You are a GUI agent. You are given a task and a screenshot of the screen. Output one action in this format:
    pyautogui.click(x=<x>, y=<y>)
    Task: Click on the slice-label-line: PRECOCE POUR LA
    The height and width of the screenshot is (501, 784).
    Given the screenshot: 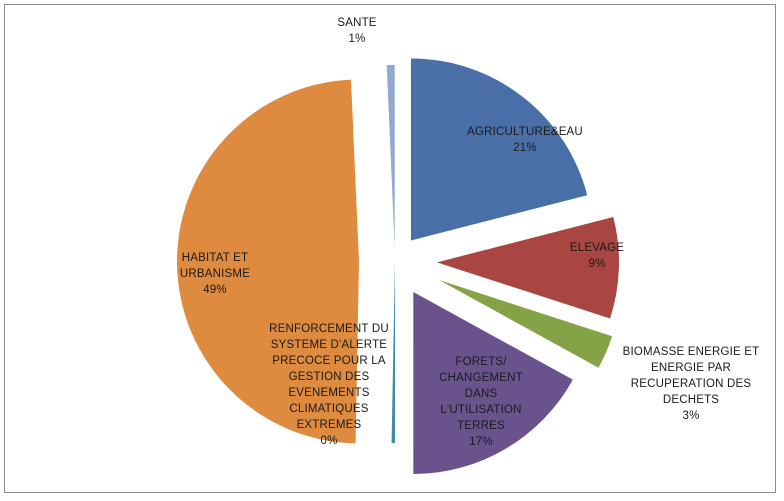 What is the action you would take?
    pyautogui.click(x=329, y=361)
    